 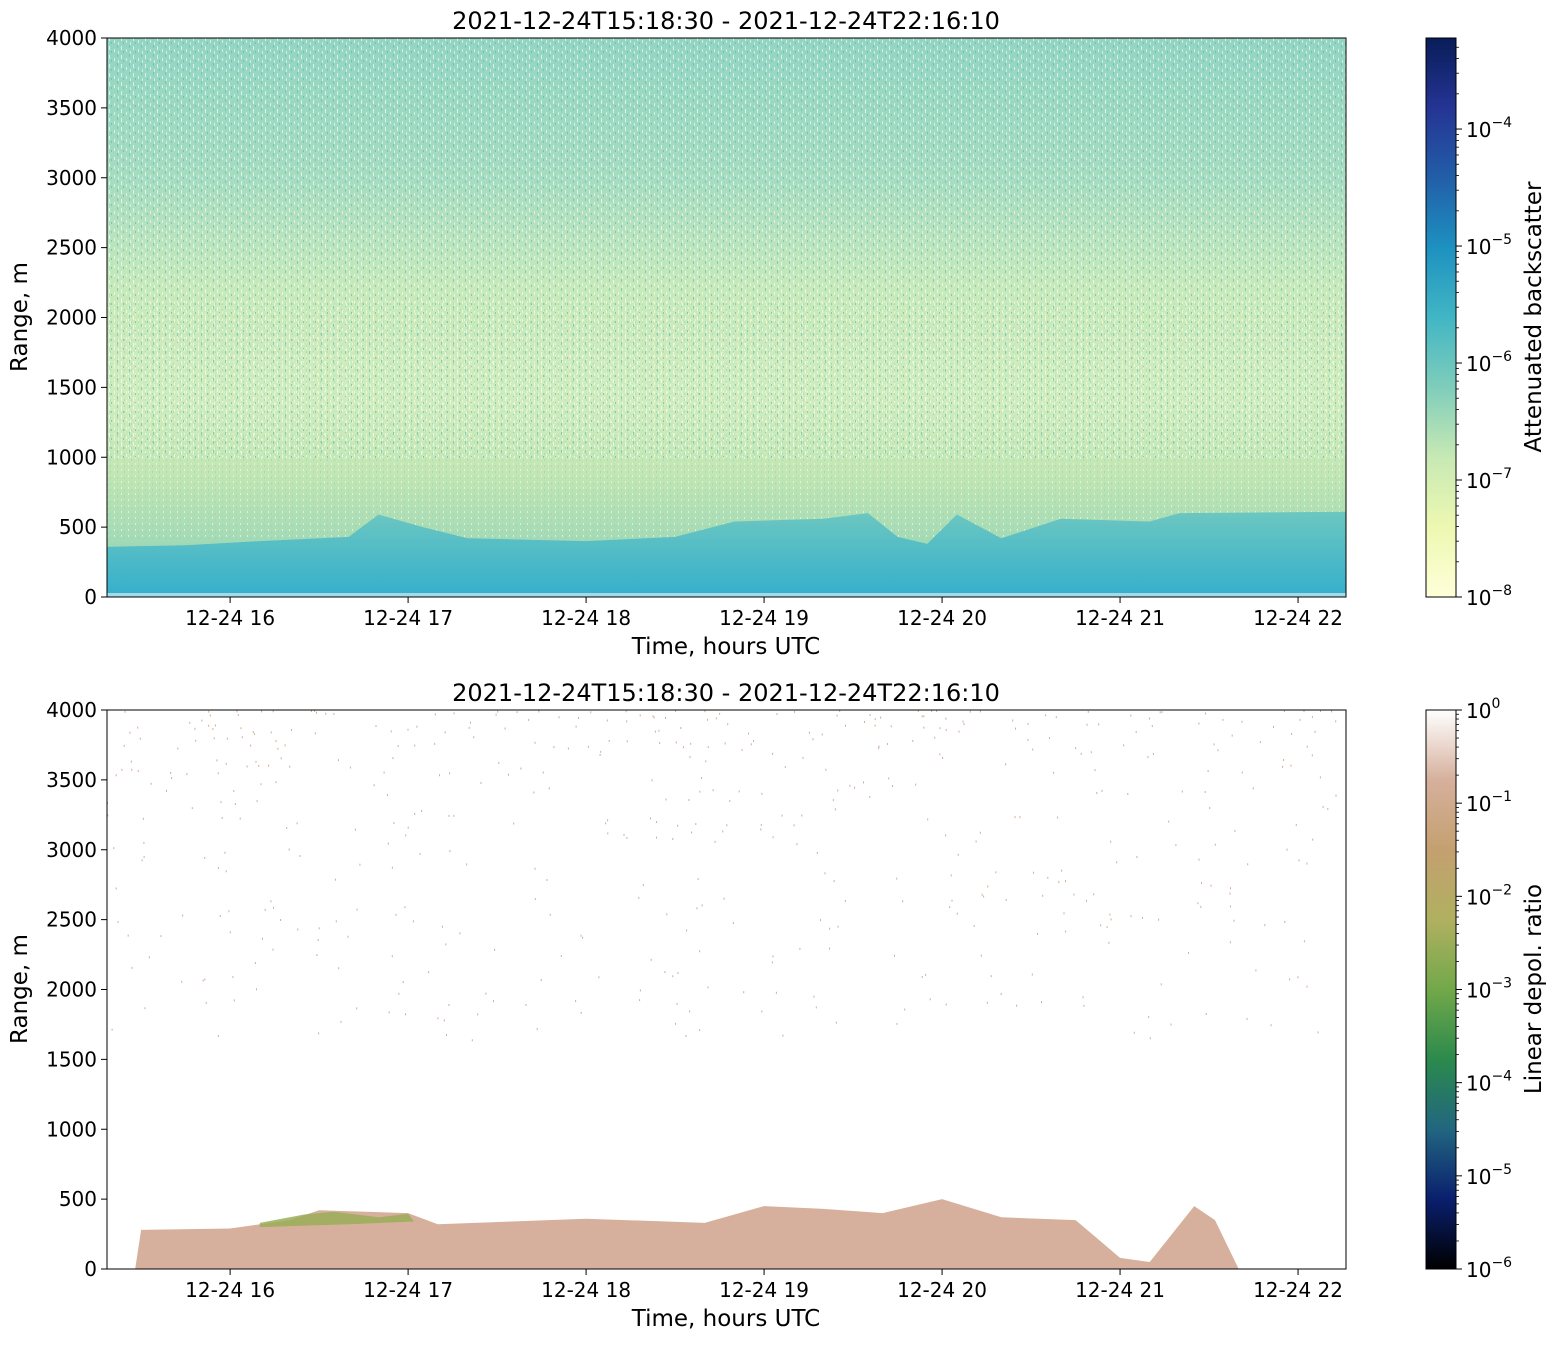 What do you see at coordinates (586, 618) in the screenshot?
I see `x-tick-label: 12-24 18` at bounding box center [586, 618].